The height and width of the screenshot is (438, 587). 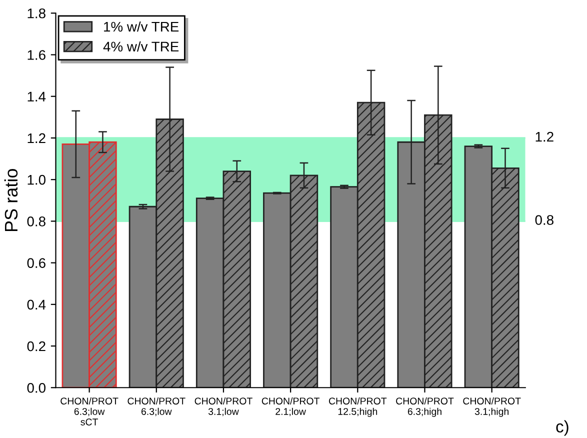 I want to click on legend-label: 1% w/v TRE, so click(x=141, y=26).